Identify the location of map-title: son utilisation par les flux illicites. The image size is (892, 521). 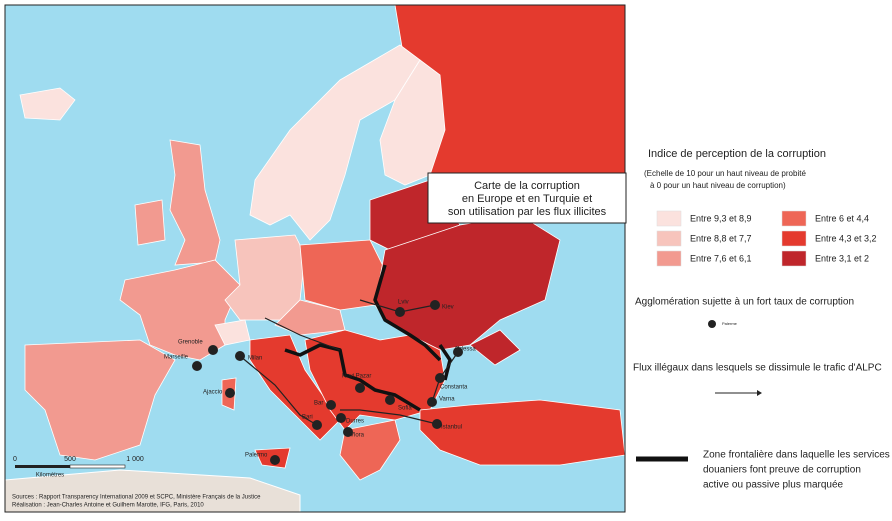
(527, 212).